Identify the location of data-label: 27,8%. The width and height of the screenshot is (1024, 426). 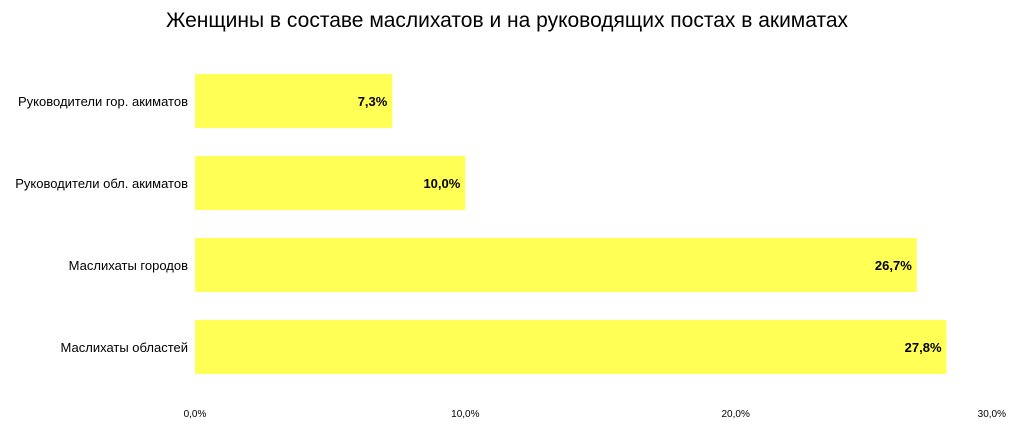
(923, 347).